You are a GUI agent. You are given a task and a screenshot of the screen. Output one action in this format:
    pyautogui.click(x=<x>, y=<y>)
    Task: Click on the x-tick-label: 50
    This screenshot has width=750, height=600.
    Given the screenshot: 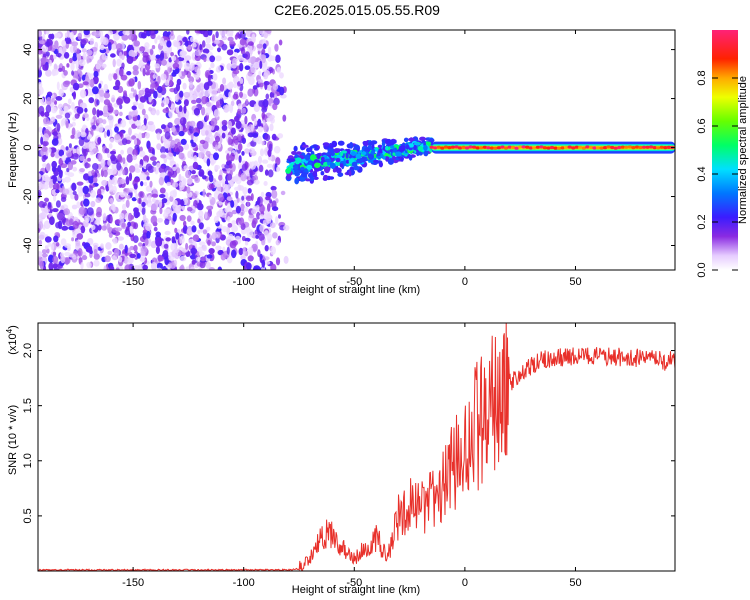 What is the action you would take?
    pyautogui.click(x=575, y=282)
    